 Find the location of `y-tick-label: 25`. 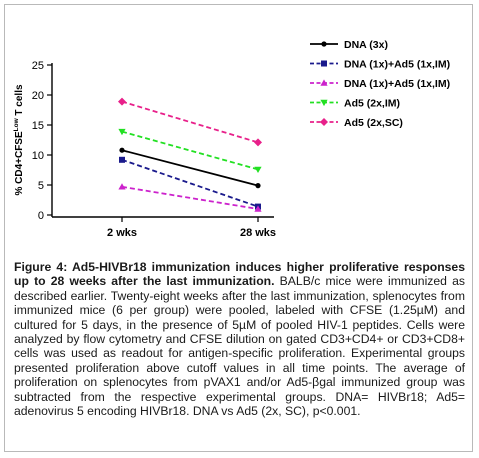

y-tick-label: 25 is located at coordinates (38, 66).